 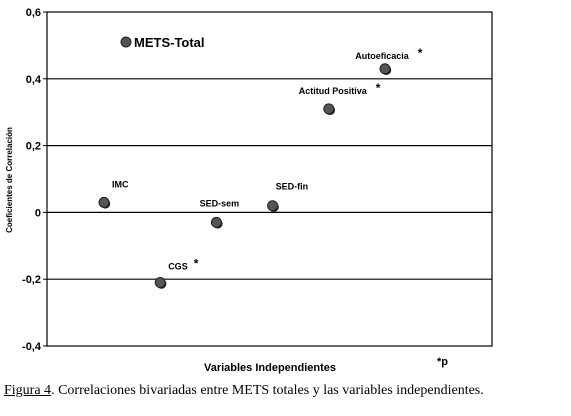 I want to click on data-point-label: Actitud Positiva, so click(x=333, y=91).